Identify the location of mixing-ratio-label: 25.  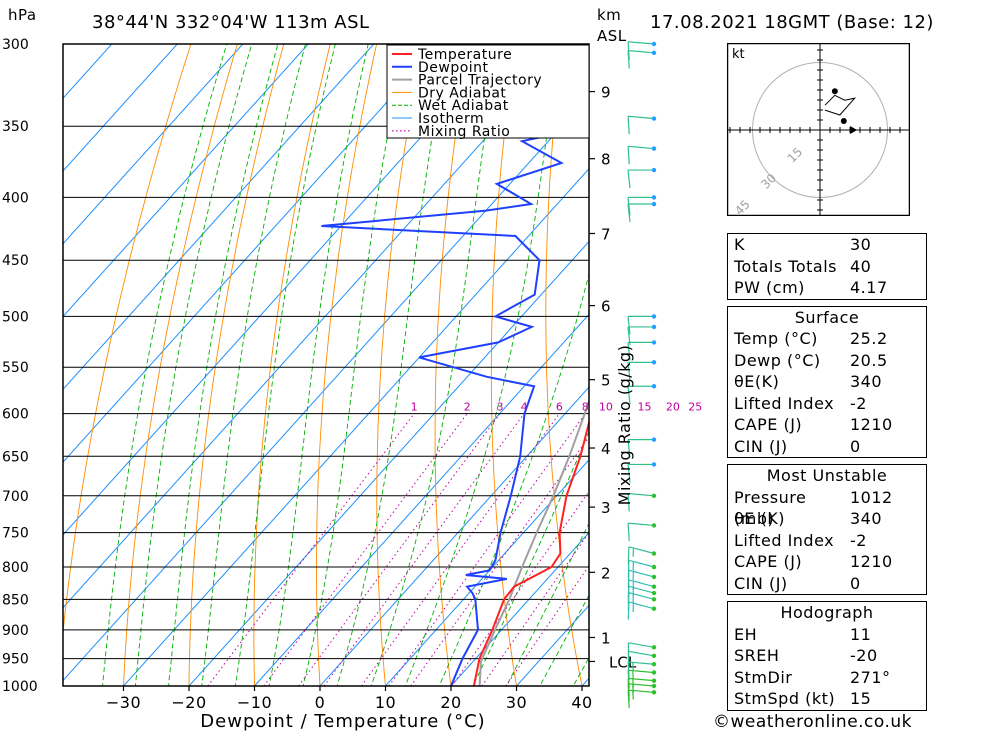
(695, 407).